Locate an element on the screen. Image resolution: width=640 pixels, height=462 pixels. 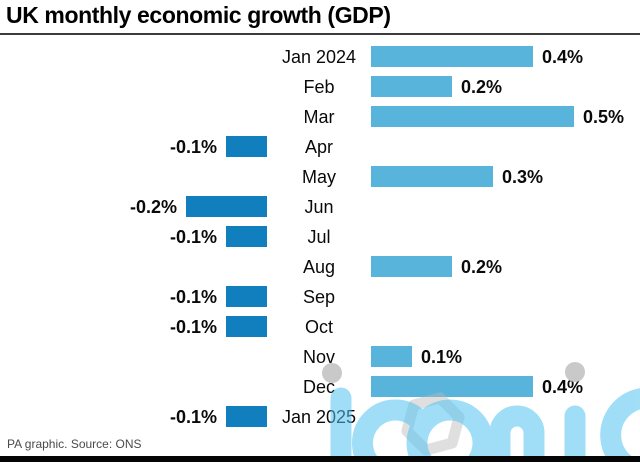
title-underline is located at coordinates (320, 34).